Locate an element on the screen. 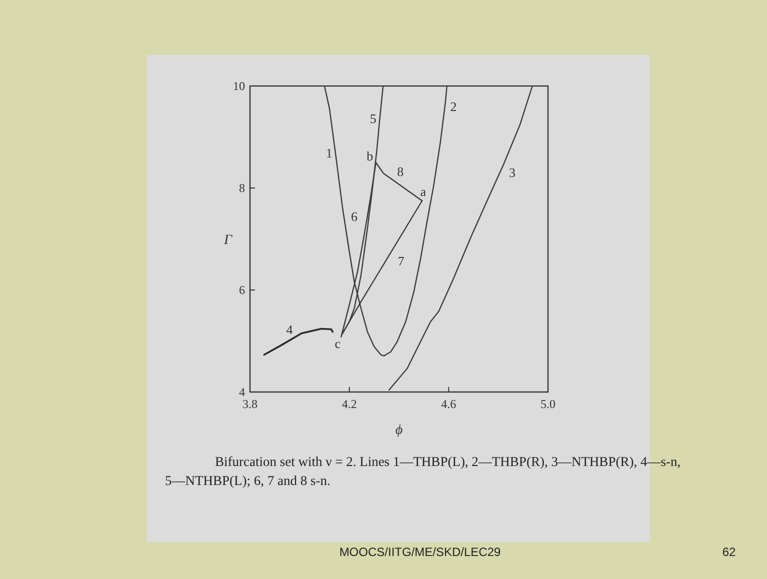 This screenshot has height=579, width=767. series-label: 3 is located at coordinates (512, 172).